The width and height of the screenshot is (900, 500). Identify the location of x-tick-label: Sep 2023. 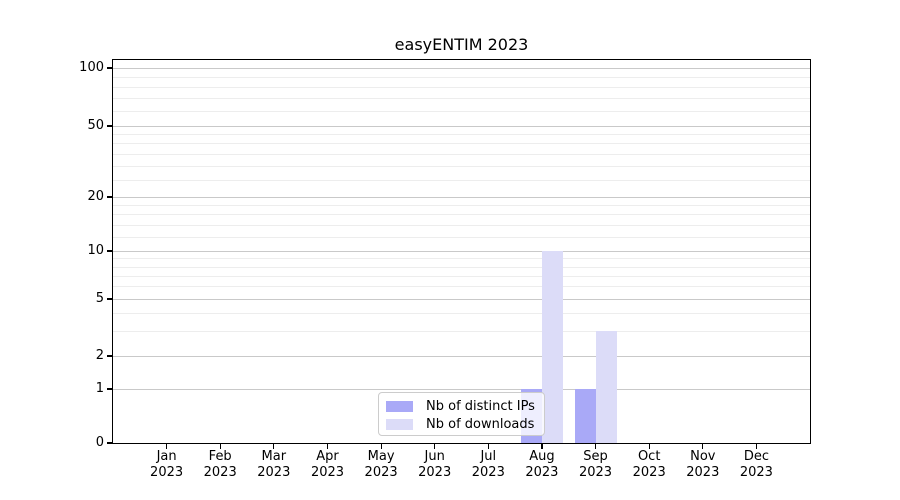
(595, 464).